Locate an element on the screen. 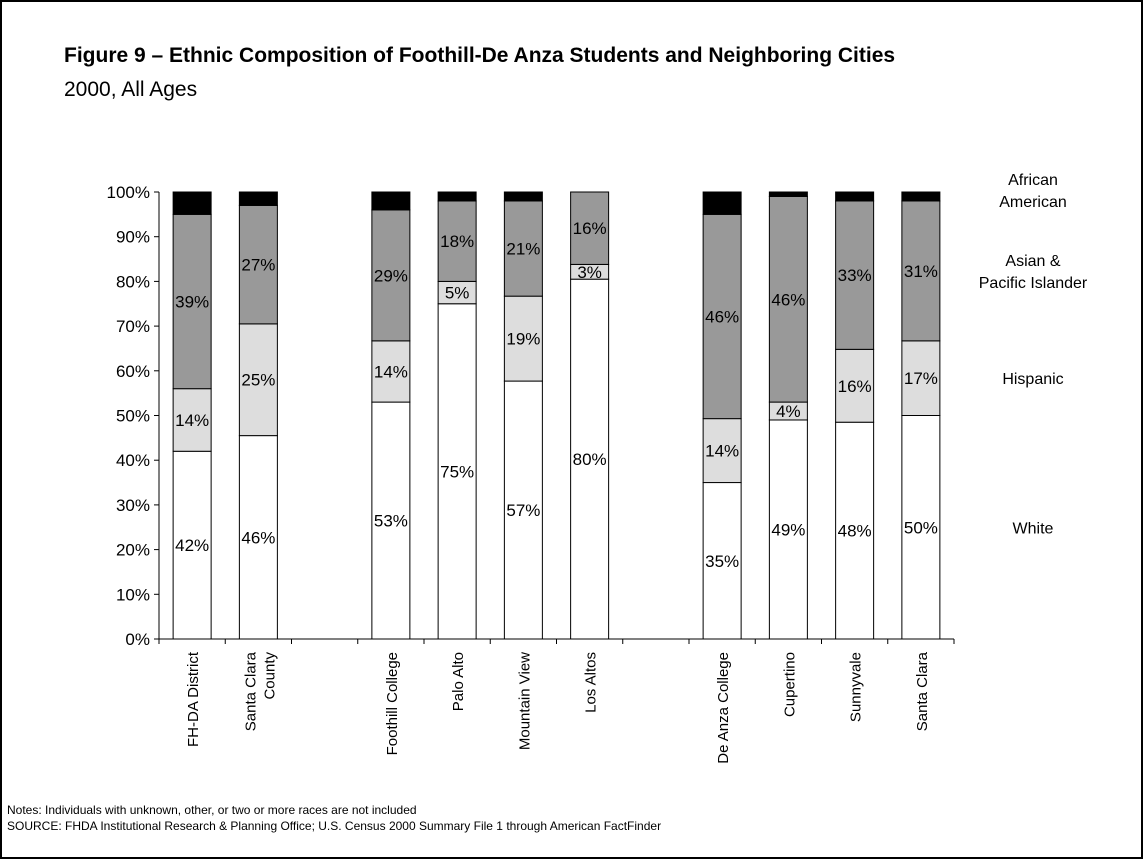 Image resolution: width=1143 pixels, height=859 pixels. data-label: 48% is located at coordinates (855, 531).